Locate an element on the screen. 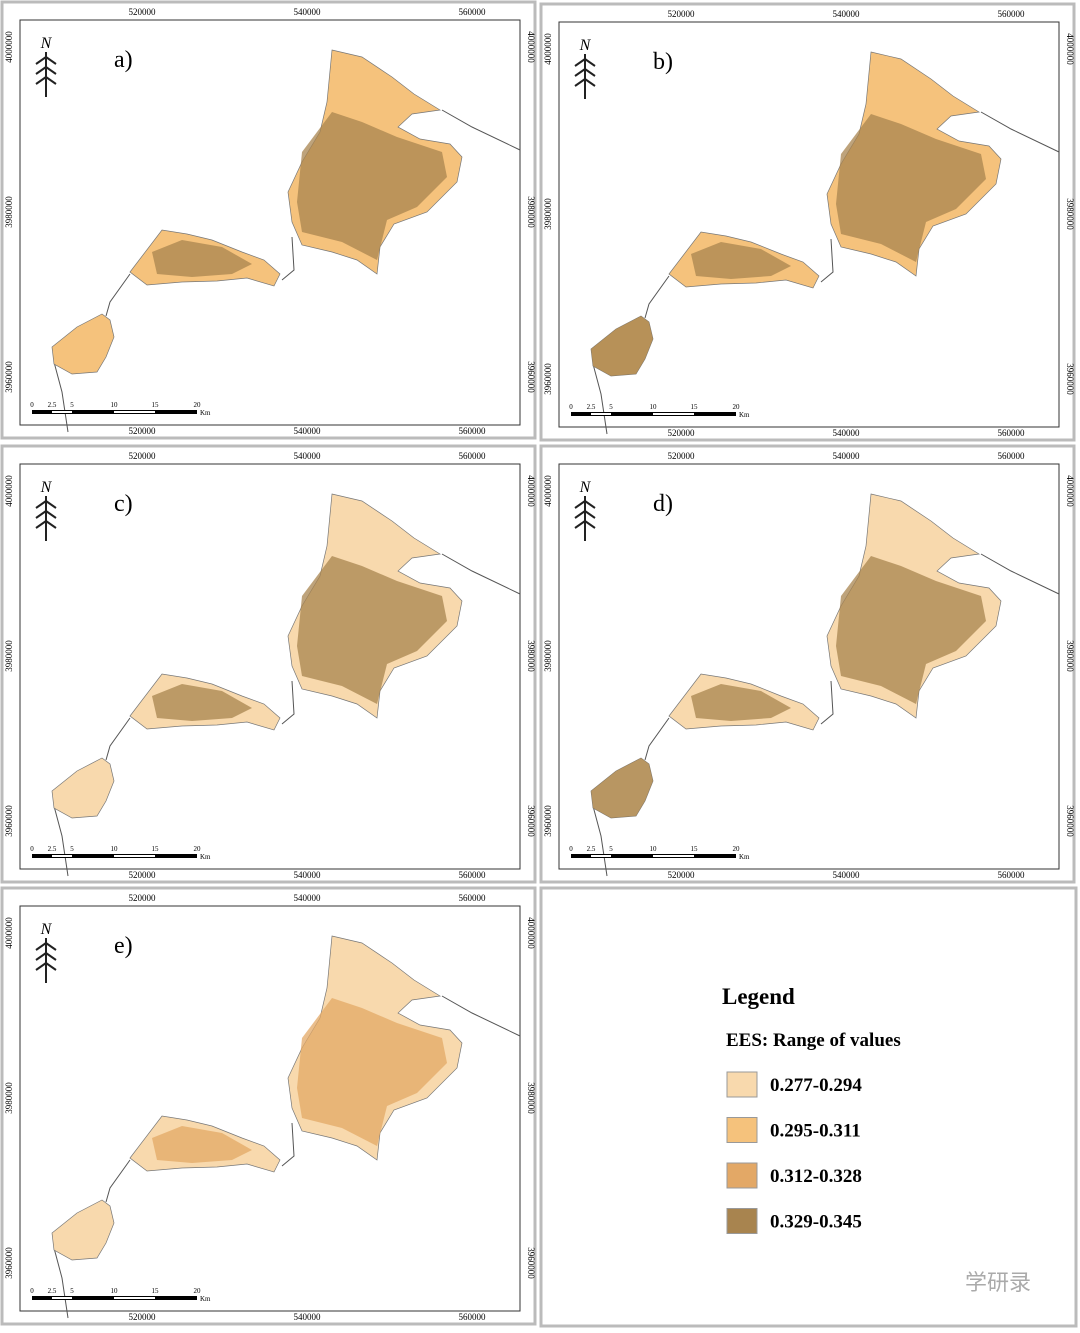 The width and height of the screenshot is (1080, 1333). legend-label: 0.295-0.311 is located at coordinates (815, 1131).